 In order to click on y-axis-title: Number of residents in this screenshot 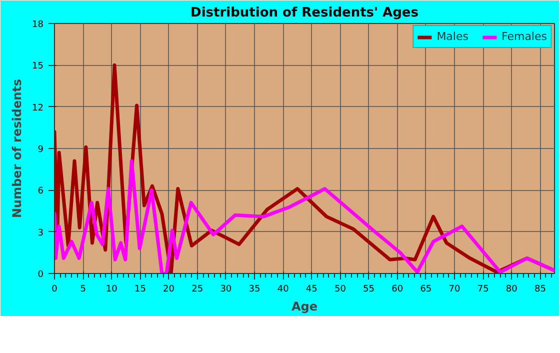, I will do `click(17, 148)`.